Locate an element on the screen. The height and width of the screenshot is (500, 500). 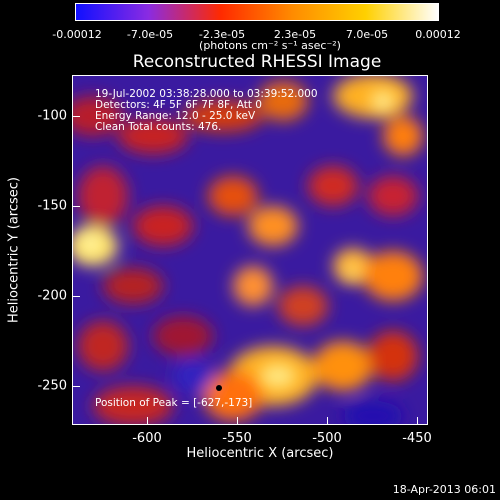
colorbar-tick: 0.00012 is located at coordinates (438, 34).